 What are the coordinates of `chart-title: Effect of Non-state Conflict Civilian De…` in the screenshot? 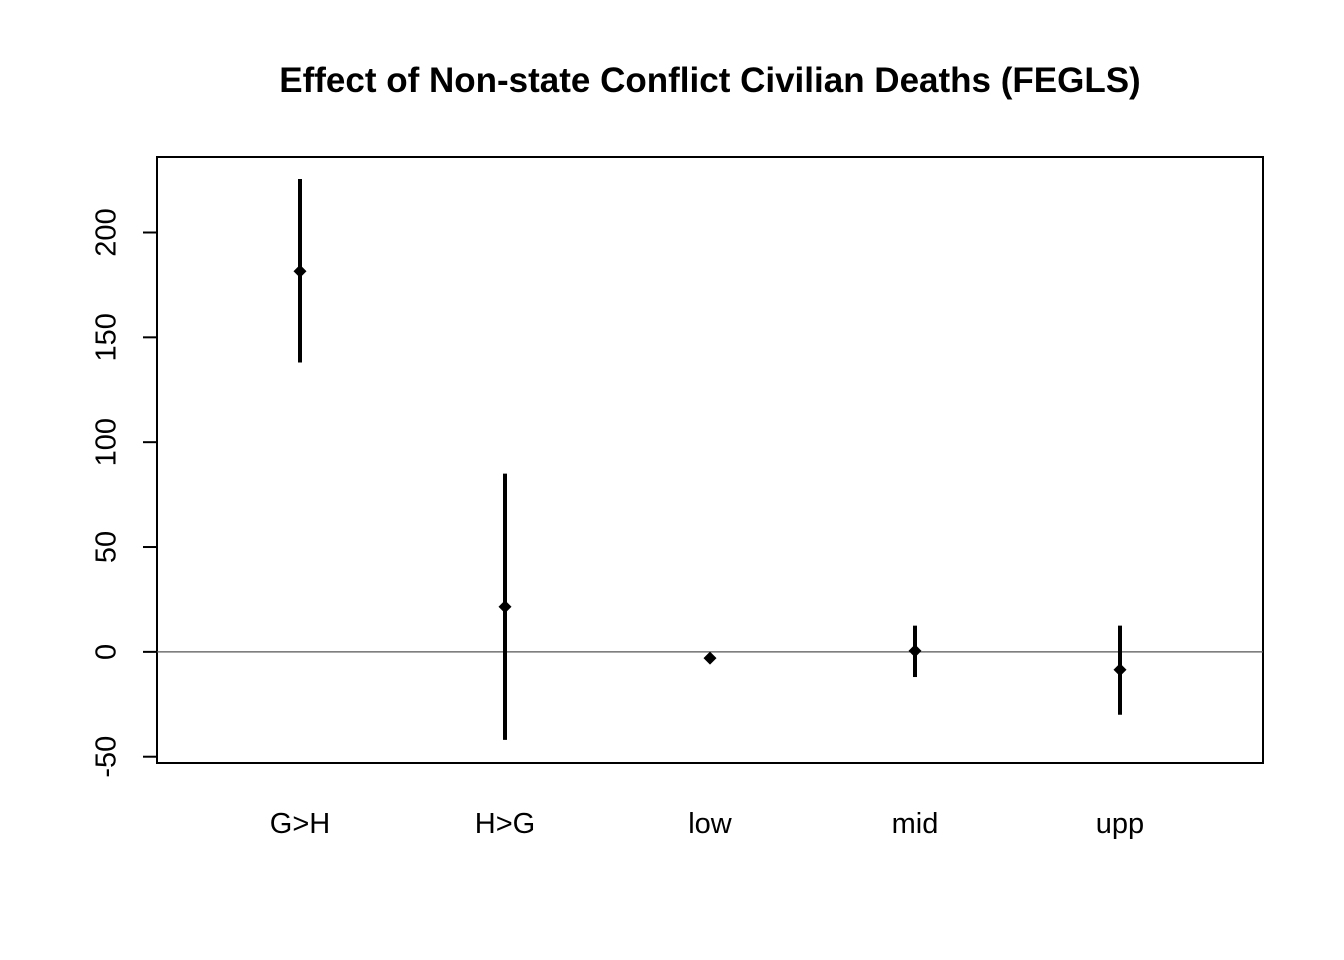 It's located at (709, 80).